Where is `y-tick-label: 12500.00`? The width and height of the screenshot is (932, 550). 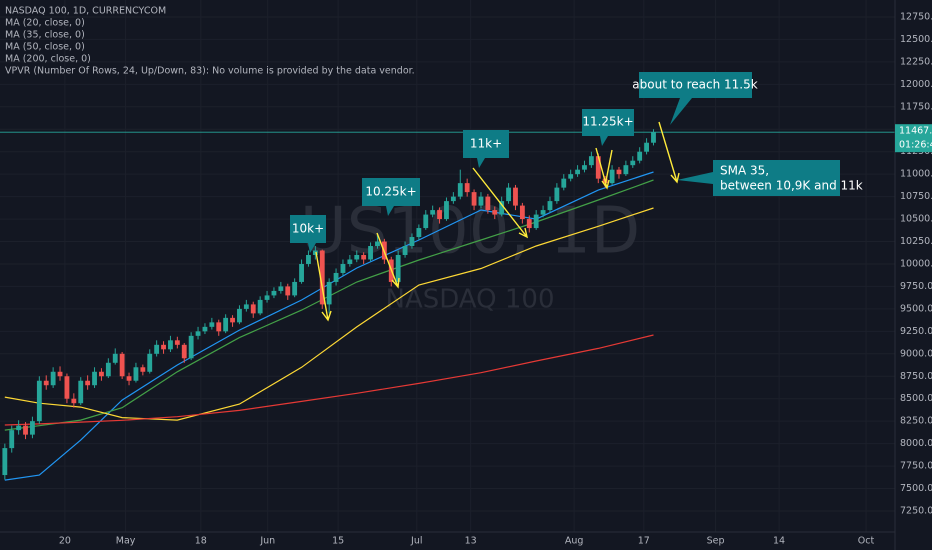 y-tick-label: 12500.00 is located at coordinates (916, 39).